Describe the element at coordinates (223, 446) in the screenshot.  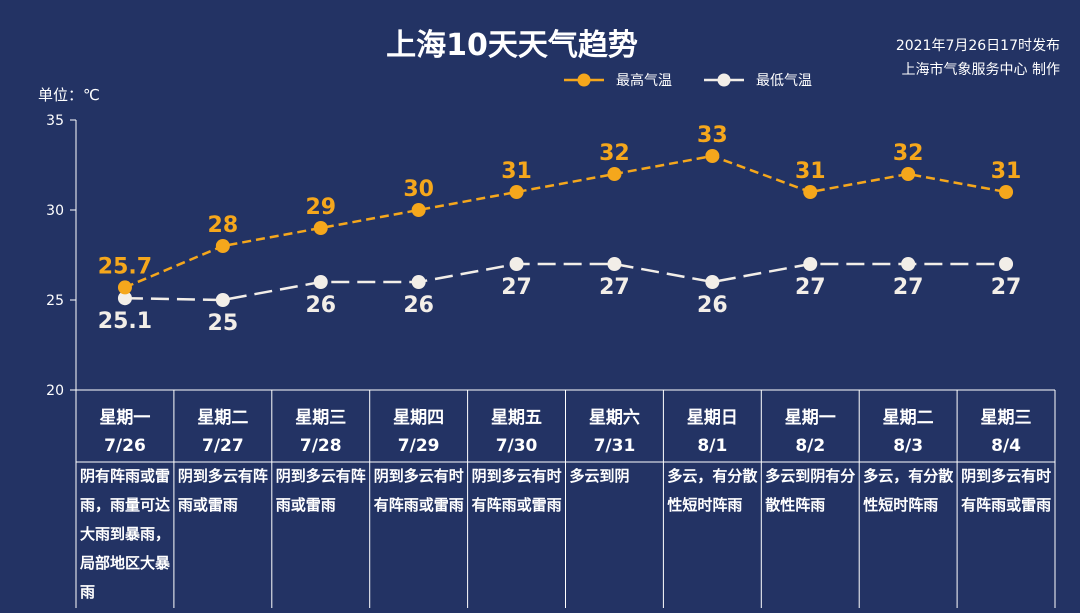
I see `date-label: 7/27` at that location.